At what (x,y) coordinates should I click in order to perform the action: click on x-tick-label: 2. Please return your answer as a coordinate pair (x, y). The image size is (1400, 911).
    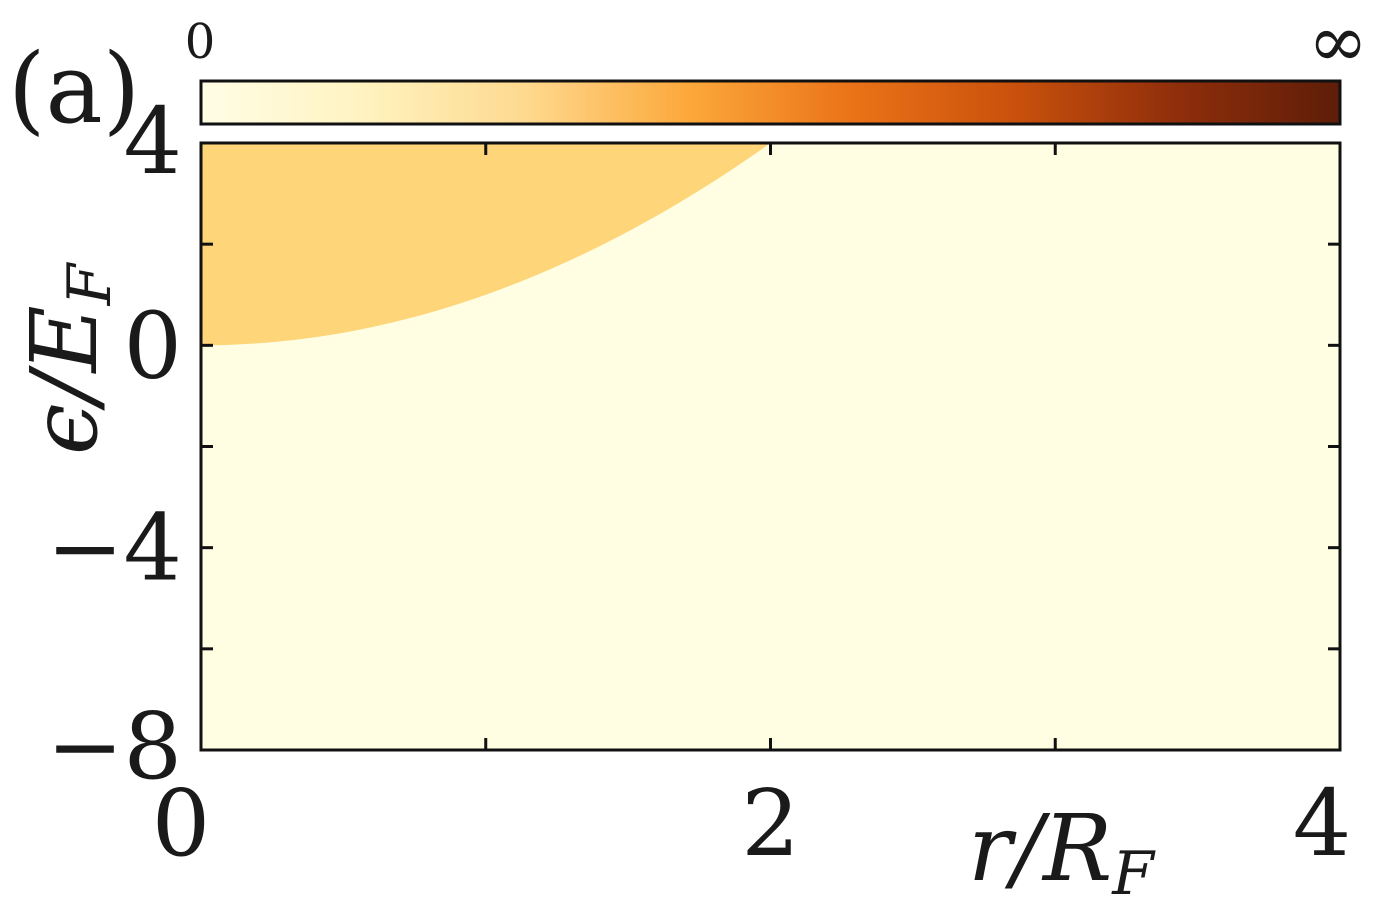
    Looking at the image, I should click on (770, 823).